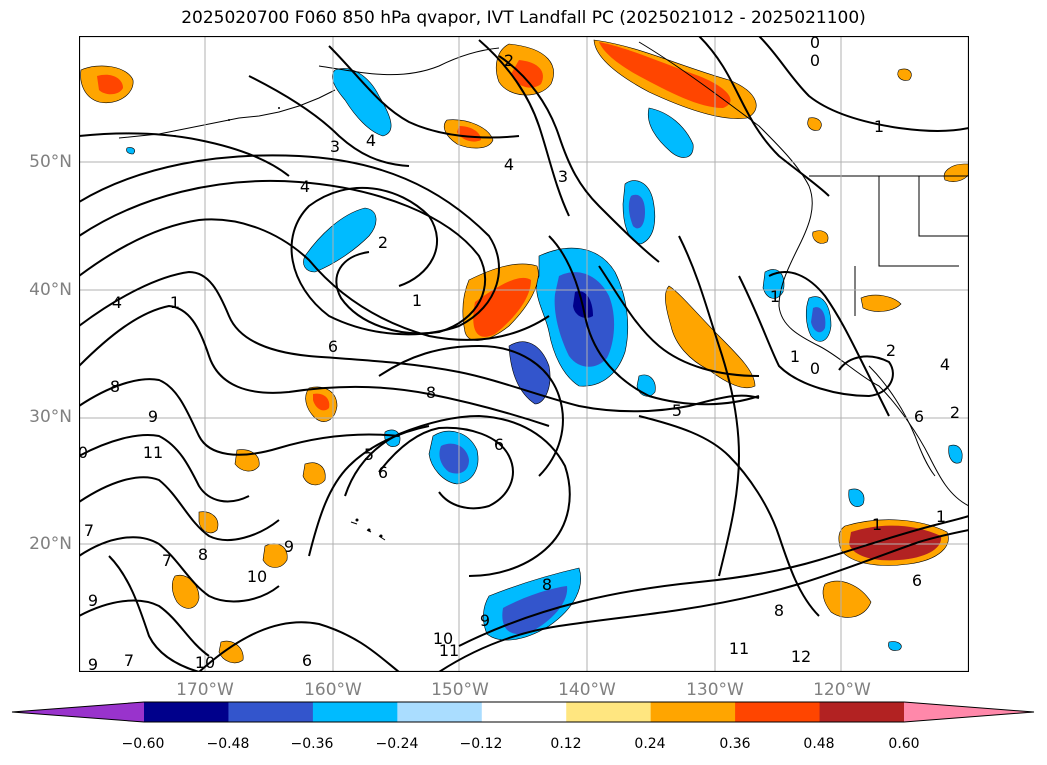 The width and height of the screenshot is (1047, 765). What do you see at coordinates (143, 744) in the screenshot?
I see `colorbar-tick-label: −0.60` at bounding box center [143, 744].